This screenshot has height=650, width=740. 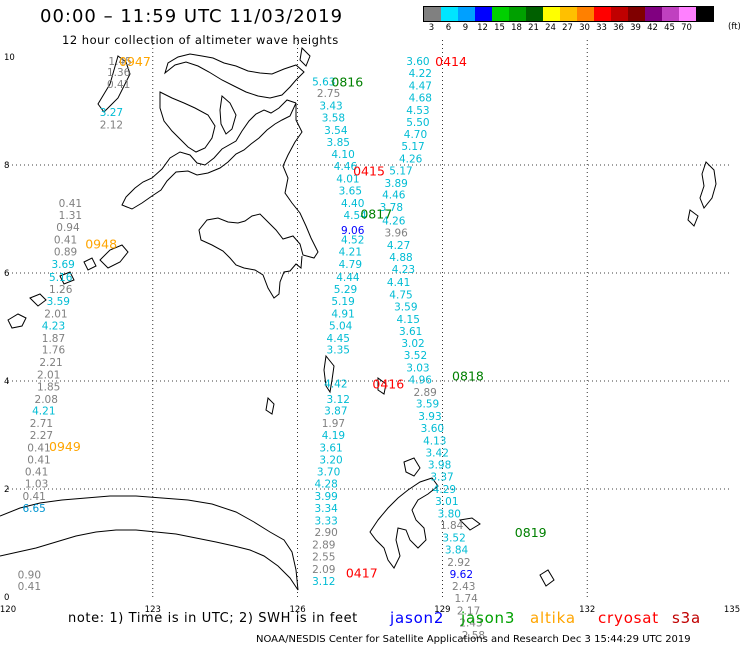 What do you see at coordinates (305, 56) in the screenshot?
I see `coastline-samar-tip` at bounding box center [305, 56].